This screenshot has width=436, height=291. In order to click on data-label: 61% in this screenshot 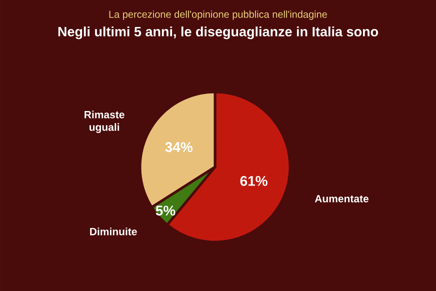, I will do `click(254, 181)`.